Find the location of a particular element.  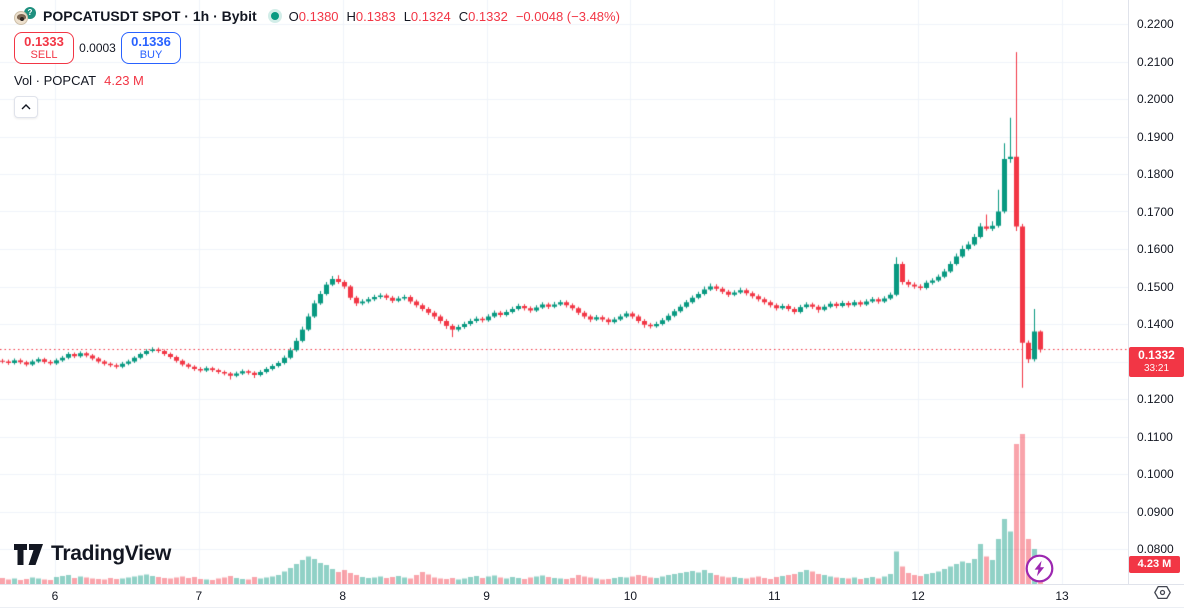

price-tick-label: 0.1400 is located at coordinates (1155, 324).